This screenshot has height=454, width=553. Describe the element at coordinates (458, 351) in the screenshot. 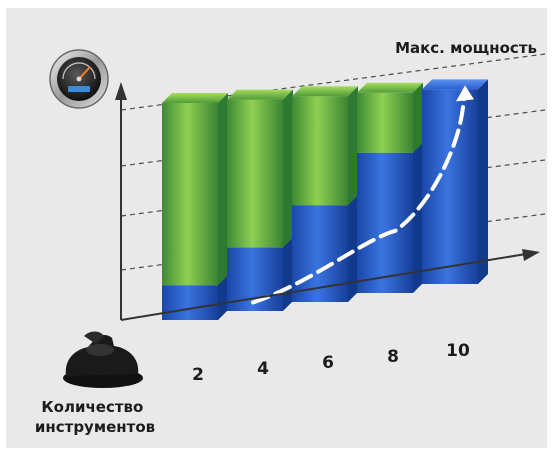

I see `x-tick-label: 10` at that location.